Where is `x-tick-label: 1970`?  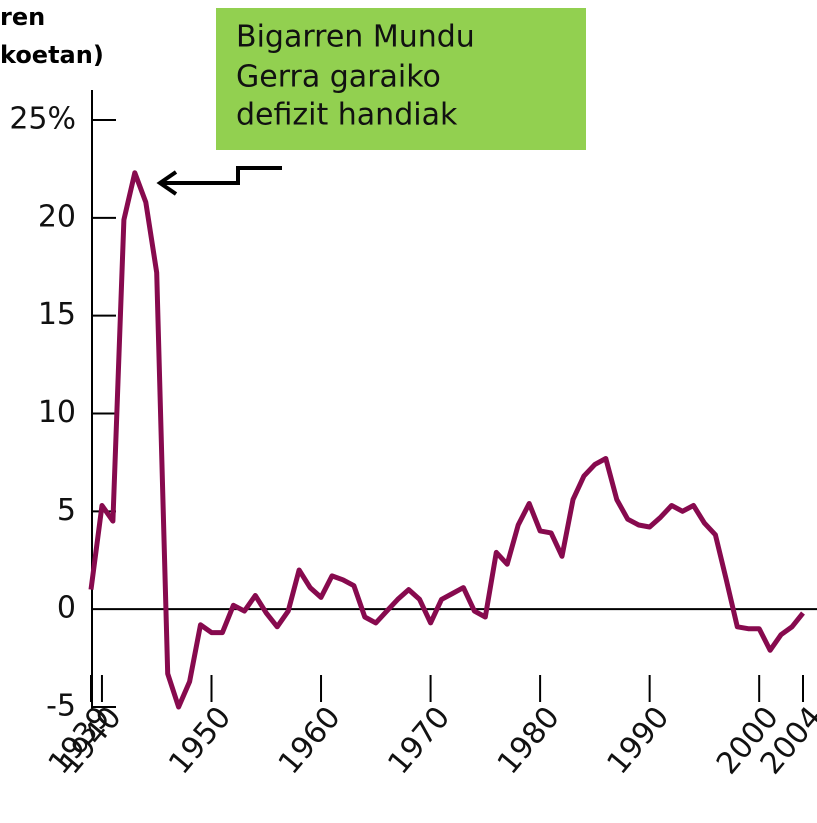
x-tick-label: 1970 is located at coordinates (419, 740).